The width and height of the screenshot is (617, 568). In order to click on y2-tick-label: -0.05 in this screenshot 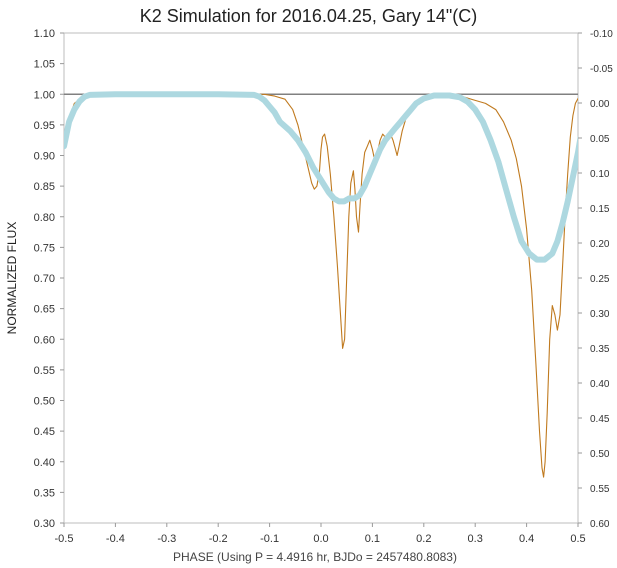, I will do `click(601, 69)`.